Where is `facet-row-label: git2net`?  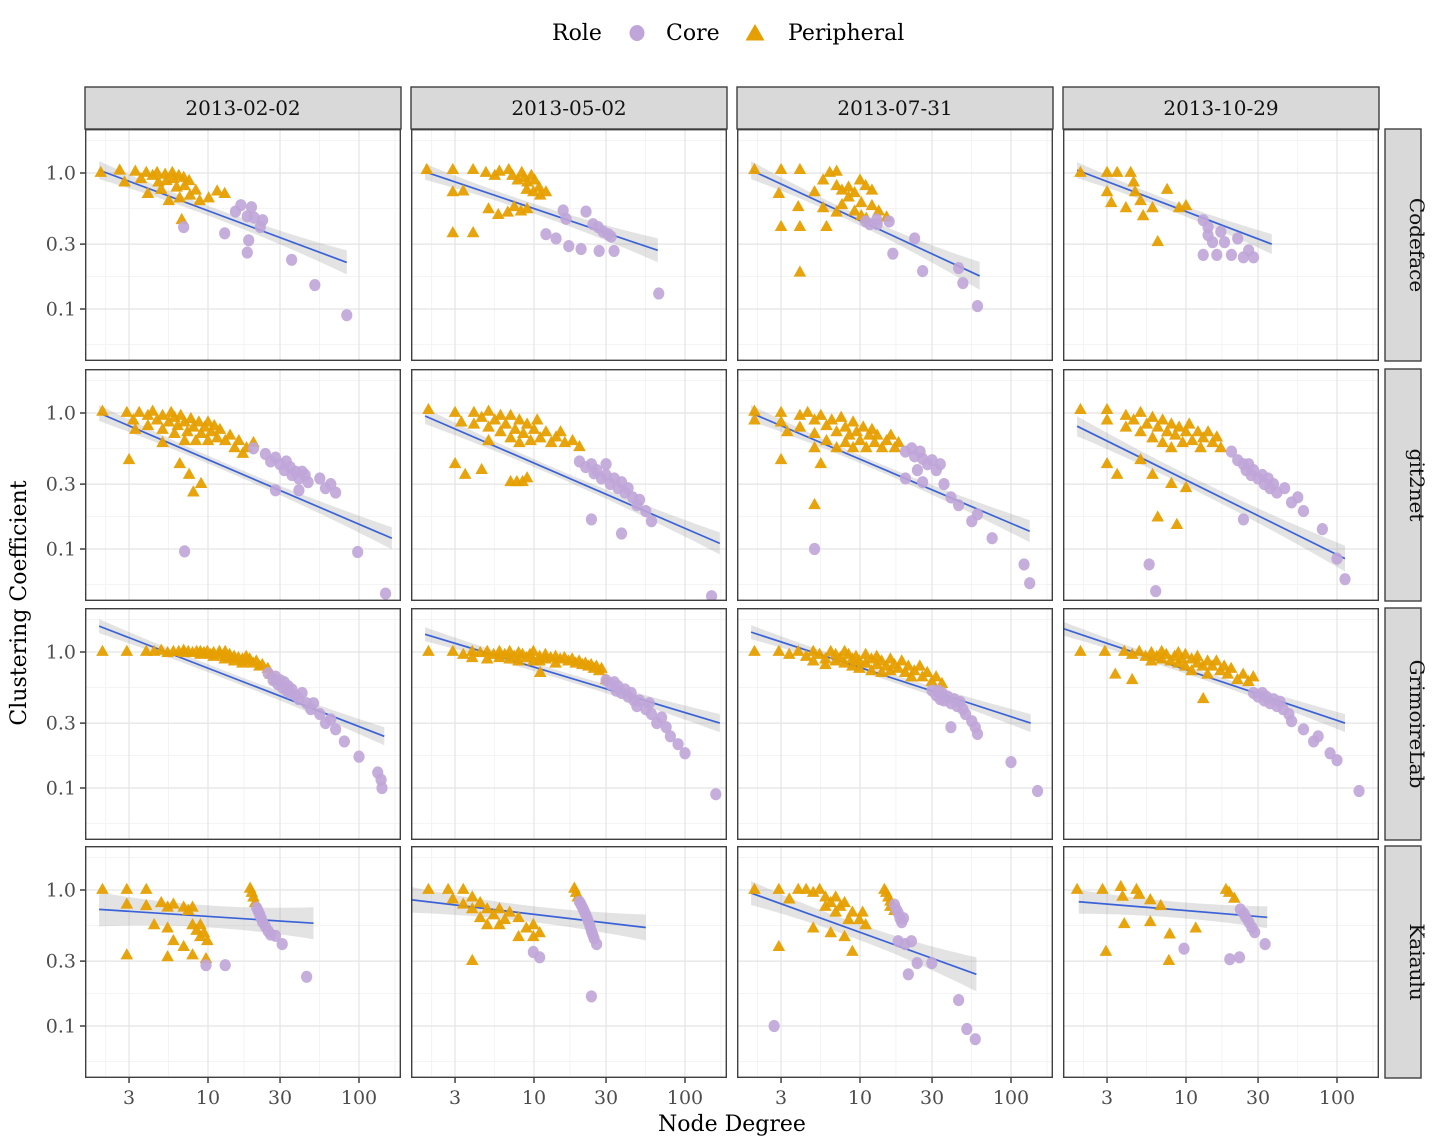 facet-row-label: git2net is located at coordinates (1417, 485).